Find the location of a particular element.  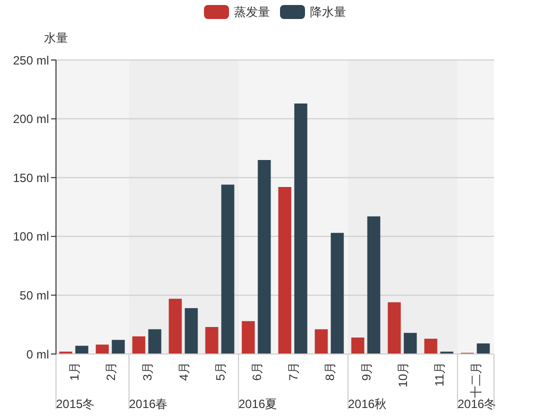

x-tick-label: 十二月 is located at coordinates (475, 380).